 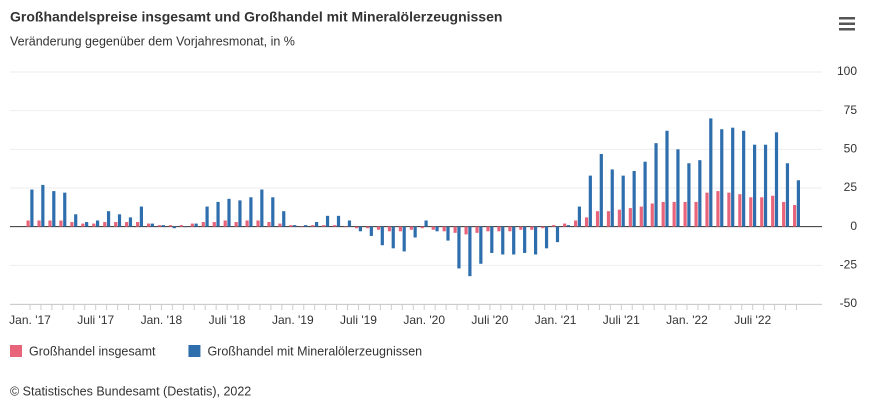 I want to click on legend-swatch, so click(x=194, y=351).